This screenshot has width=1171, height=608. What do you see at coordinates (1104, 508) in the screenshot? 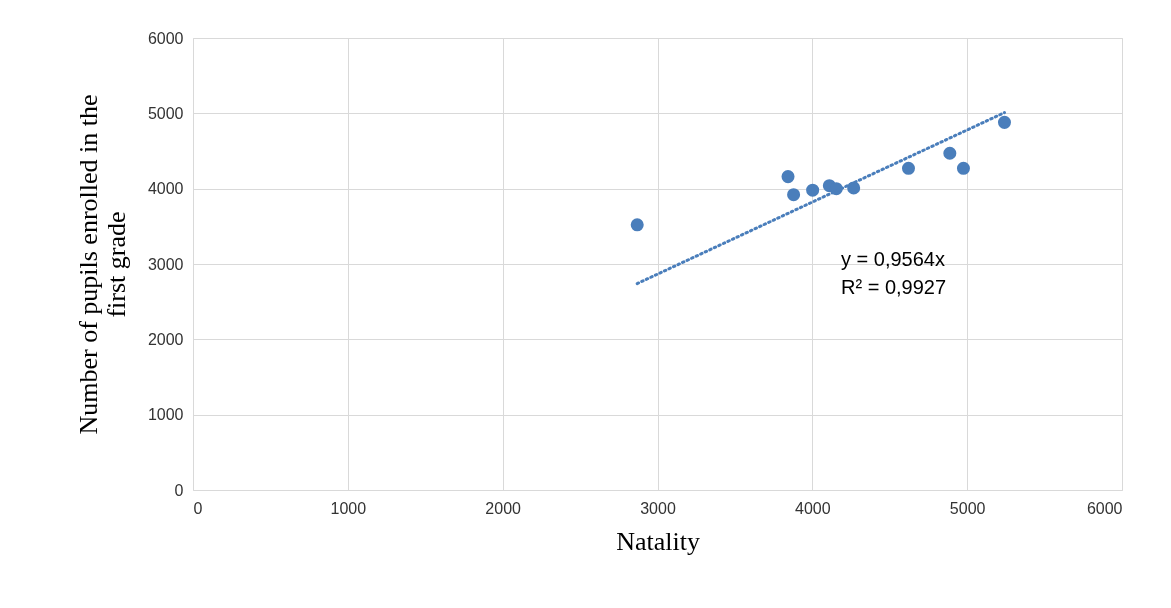
I see `x-tick-label: 6000` at bounding box center [1104, 508].